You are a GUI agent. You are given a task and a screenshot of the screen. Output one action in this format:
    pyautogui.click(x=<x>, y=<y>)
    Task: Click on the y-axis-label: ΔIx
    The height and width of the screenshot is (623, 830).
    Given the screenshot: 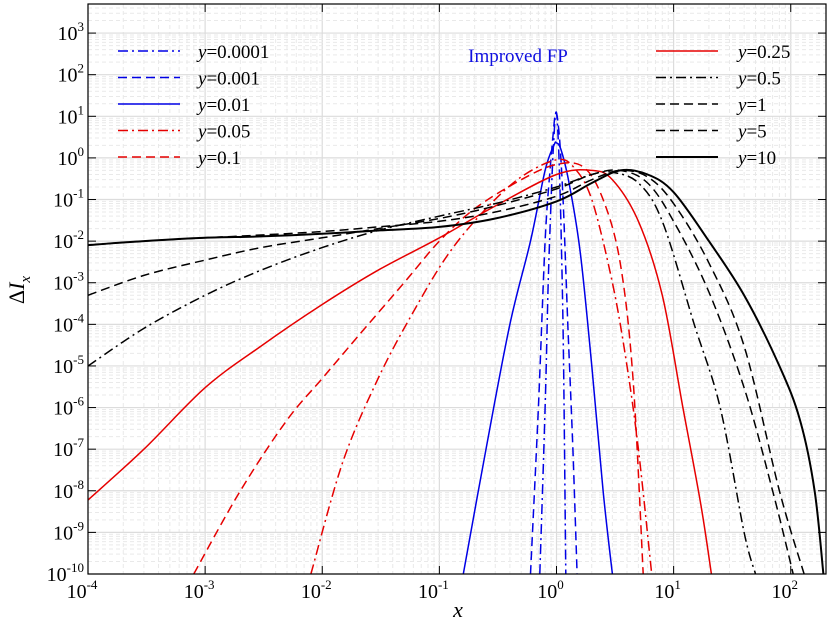 What is the action you would take?
    pyautogui.click(x=19, y=290)
    